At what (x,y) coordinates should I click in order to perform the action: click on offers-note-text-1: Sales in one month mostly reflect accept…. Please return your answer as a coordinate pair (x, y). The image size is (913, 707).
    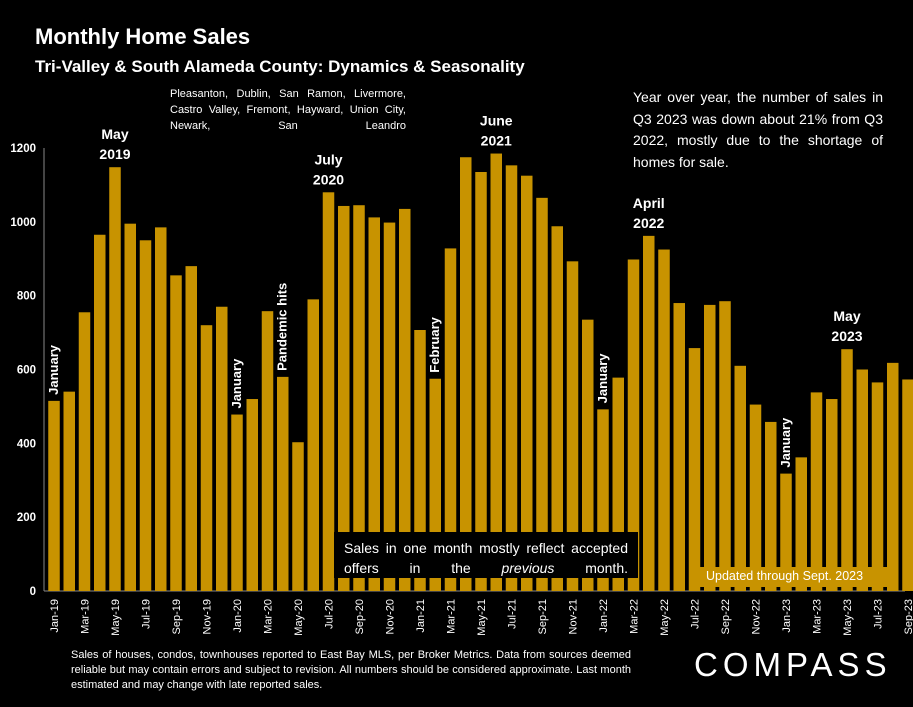
    Looking at the image, I should click on (486, 558).